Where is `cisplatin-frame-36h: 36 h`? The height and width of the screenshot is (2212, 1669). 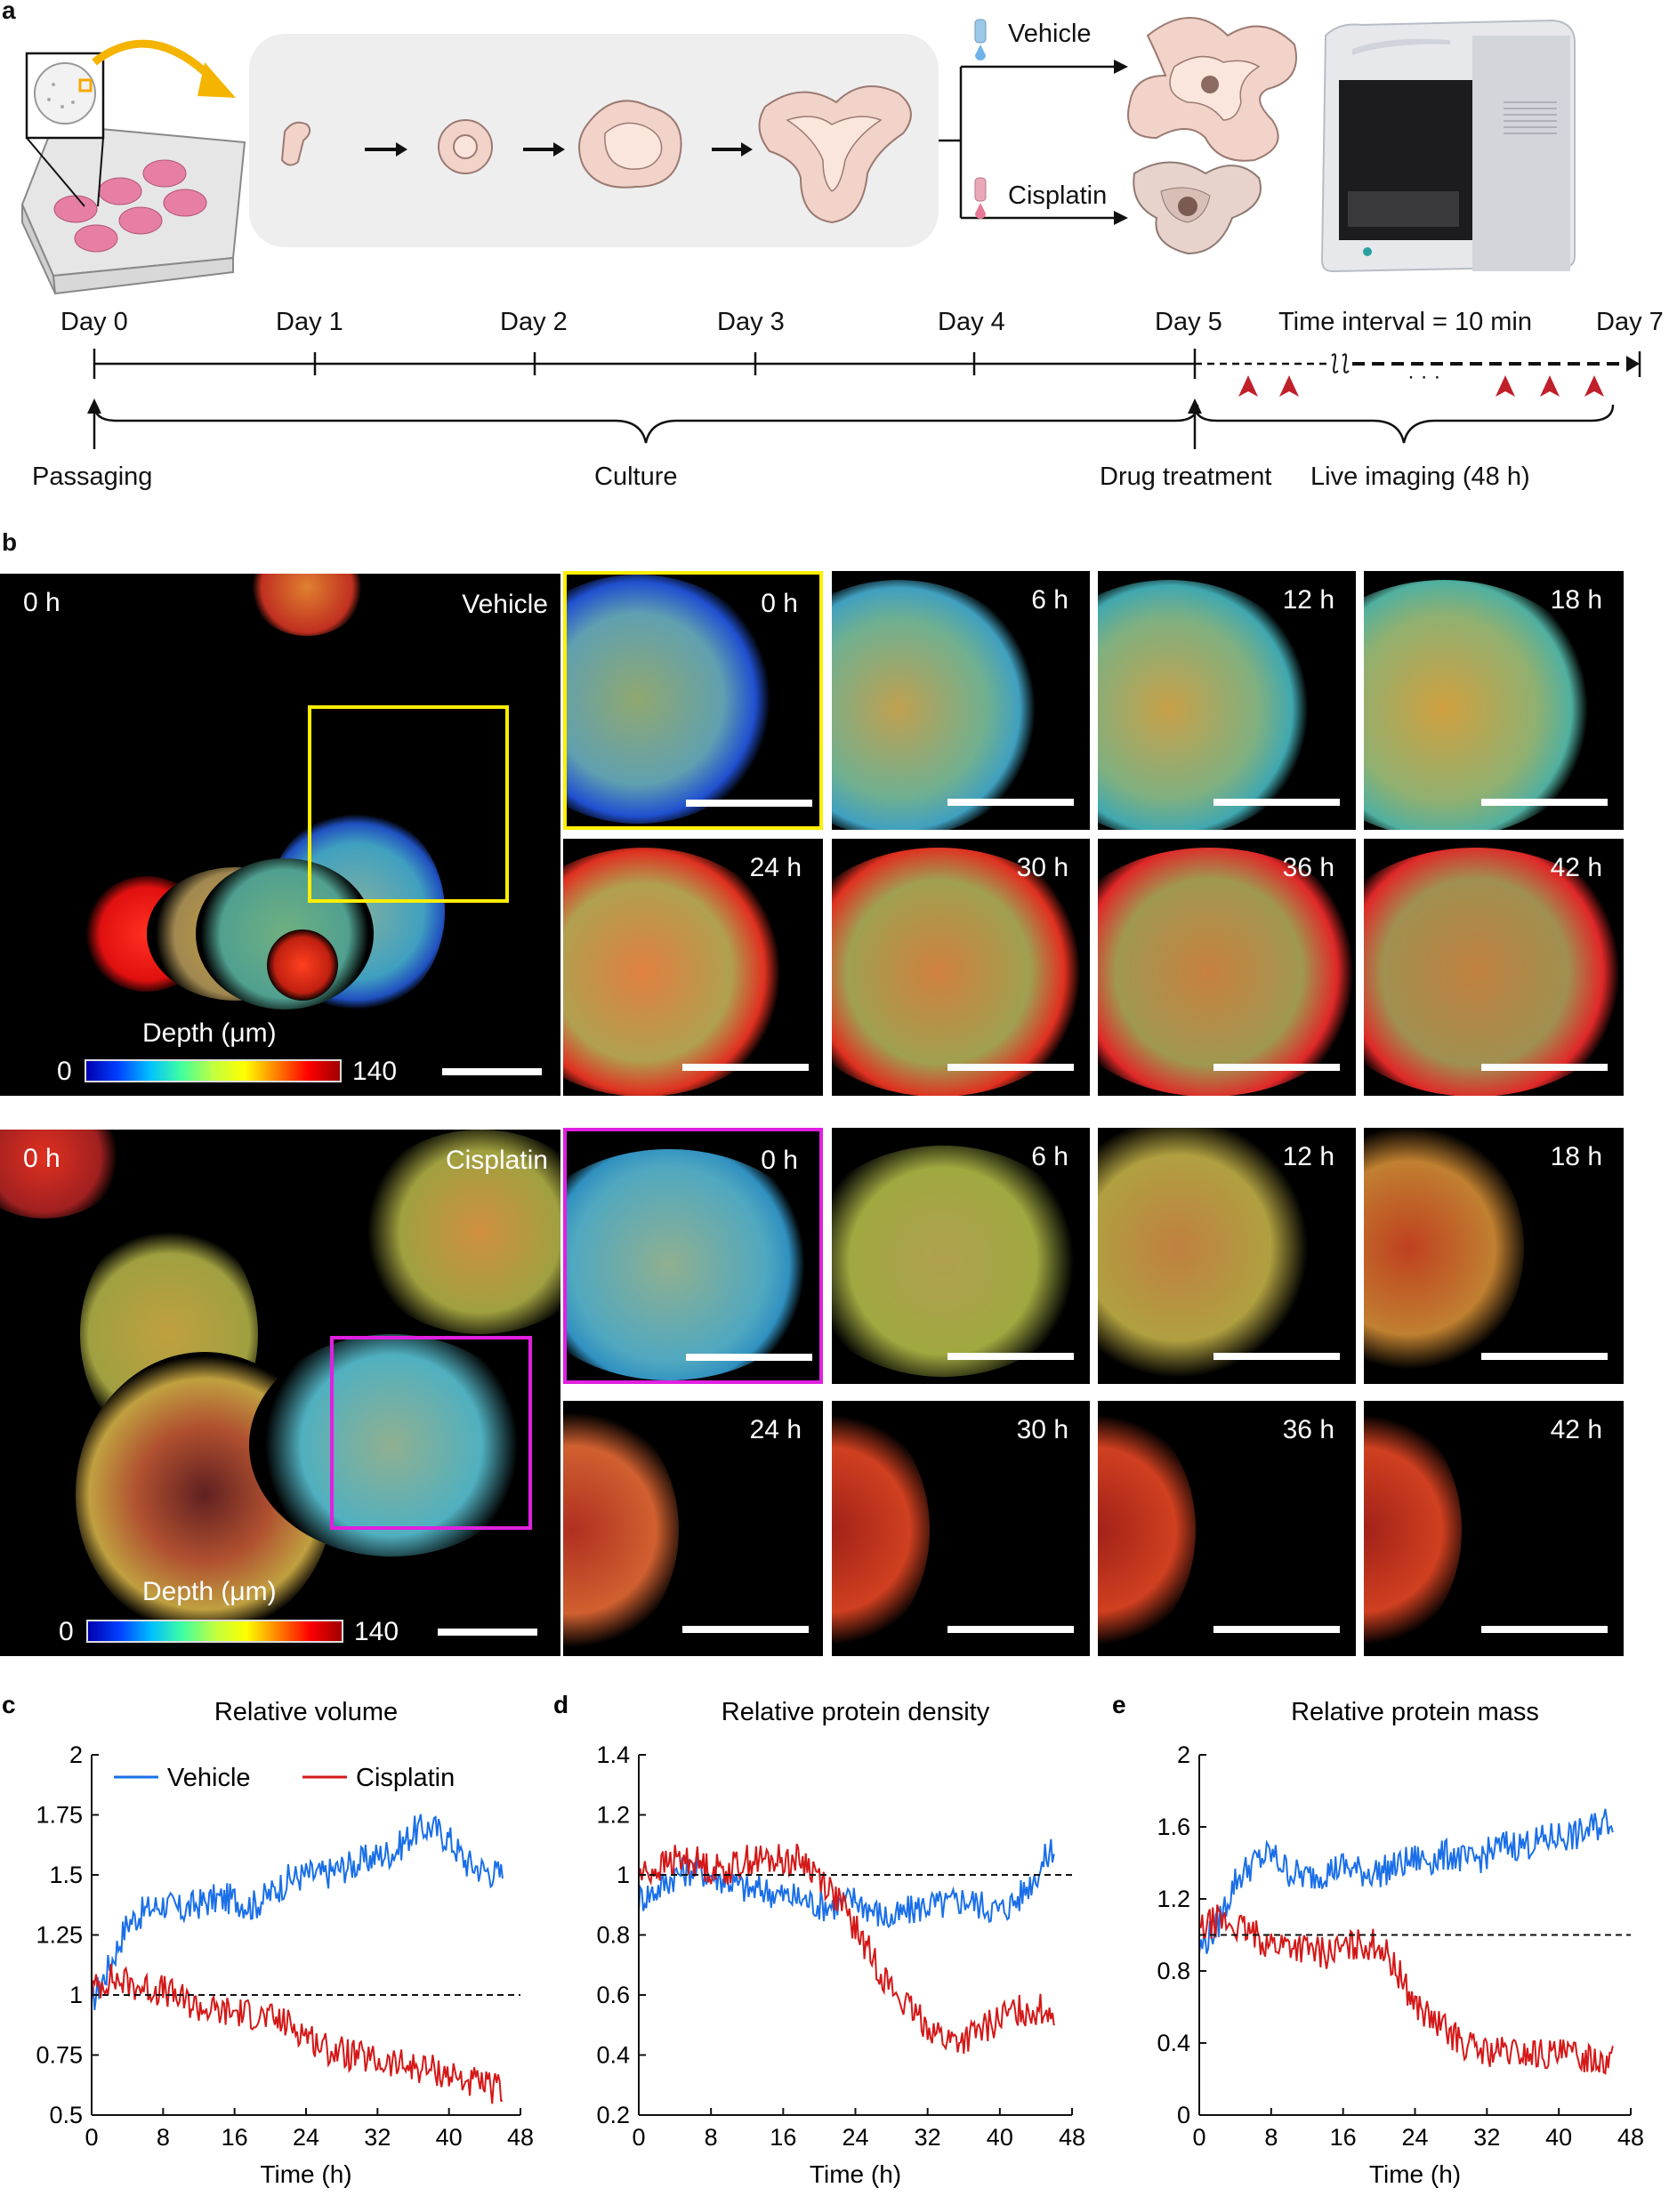 cisplatin-frame-36h: 36 h is located at coordinates (1227, 1528).